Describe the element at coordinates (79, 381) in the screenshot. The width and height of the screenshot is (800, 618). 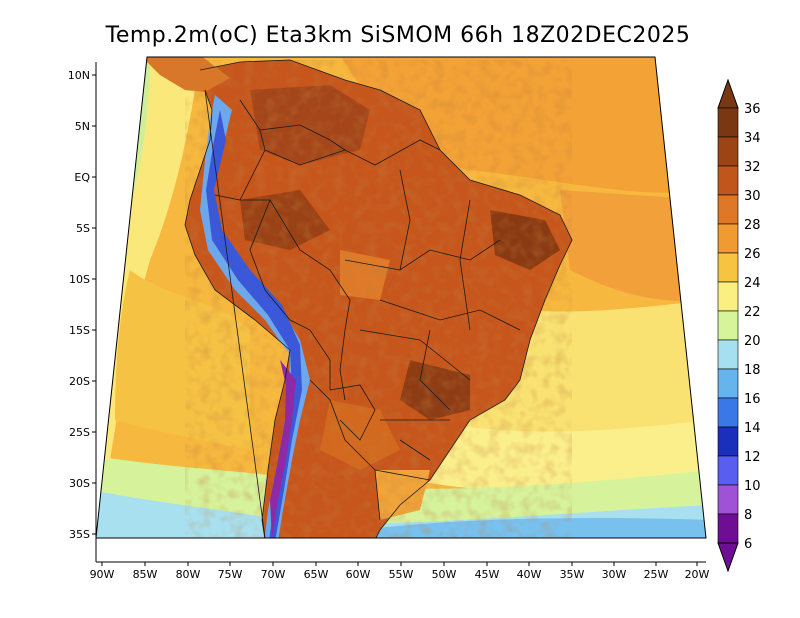
I see `lat-label-20s: 20S` at that location.